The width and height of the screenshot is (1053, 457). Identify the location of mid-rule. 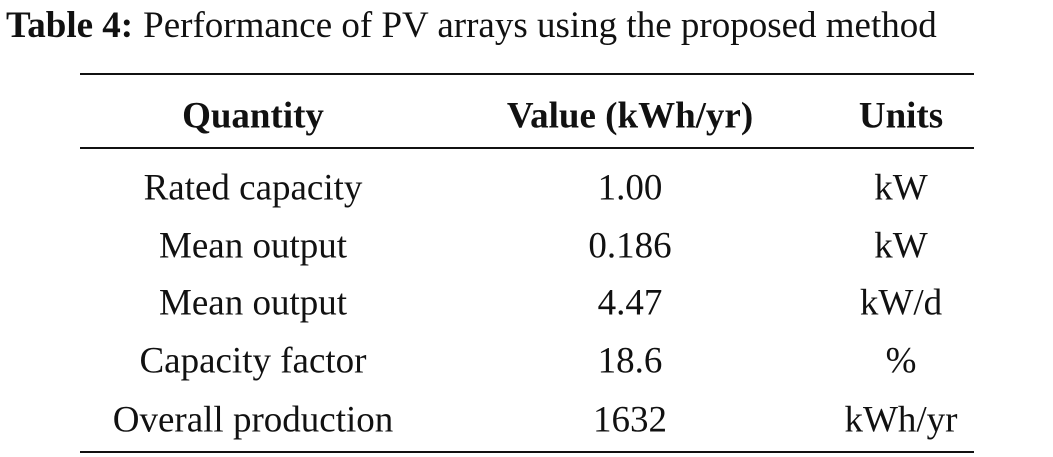
(527, 148).